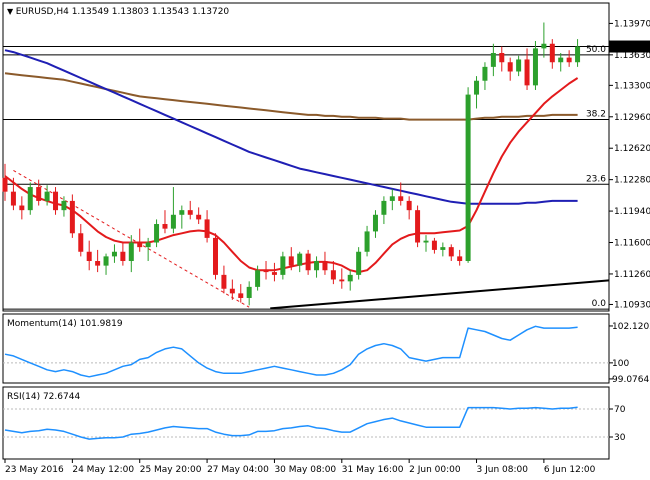  I want to click on x-axis-label: 31 May 16:00, so click(373, 470).